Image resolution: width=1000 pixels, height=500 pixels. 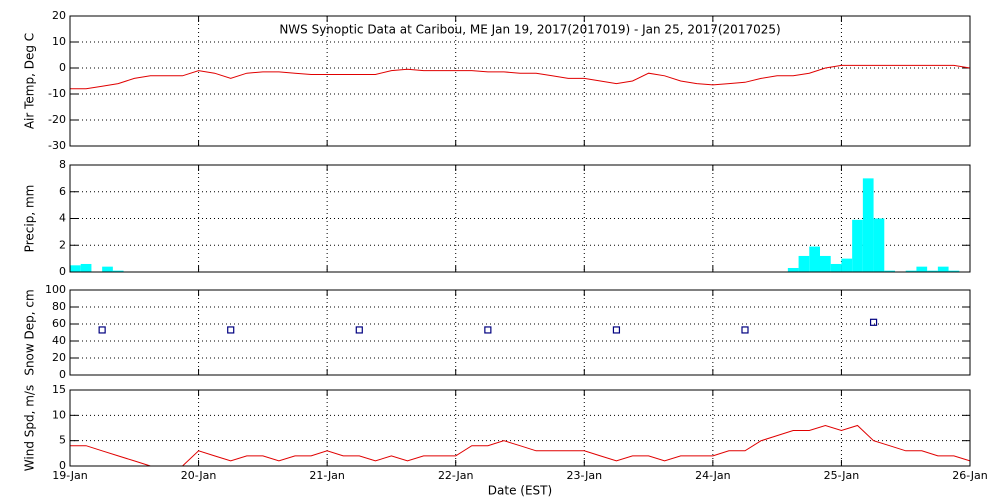 What do you see at coordinates (327, 475) in the screenshot?
I see `x-tick-label: 21-Jan` at bounding box center [327, 475].